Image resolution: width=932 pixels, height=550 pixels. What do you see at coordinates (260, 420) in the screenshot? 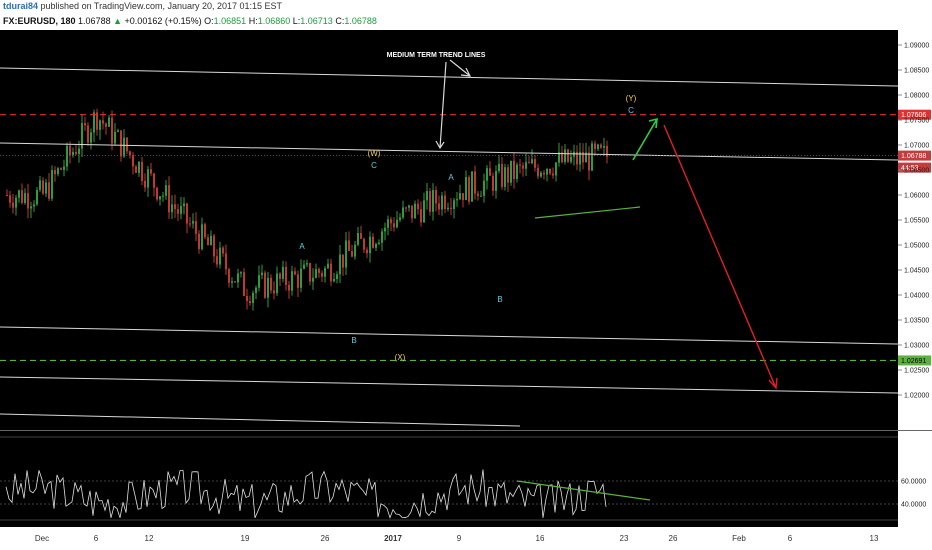
I see `trend-line-base` at bounding box center [260, 420].